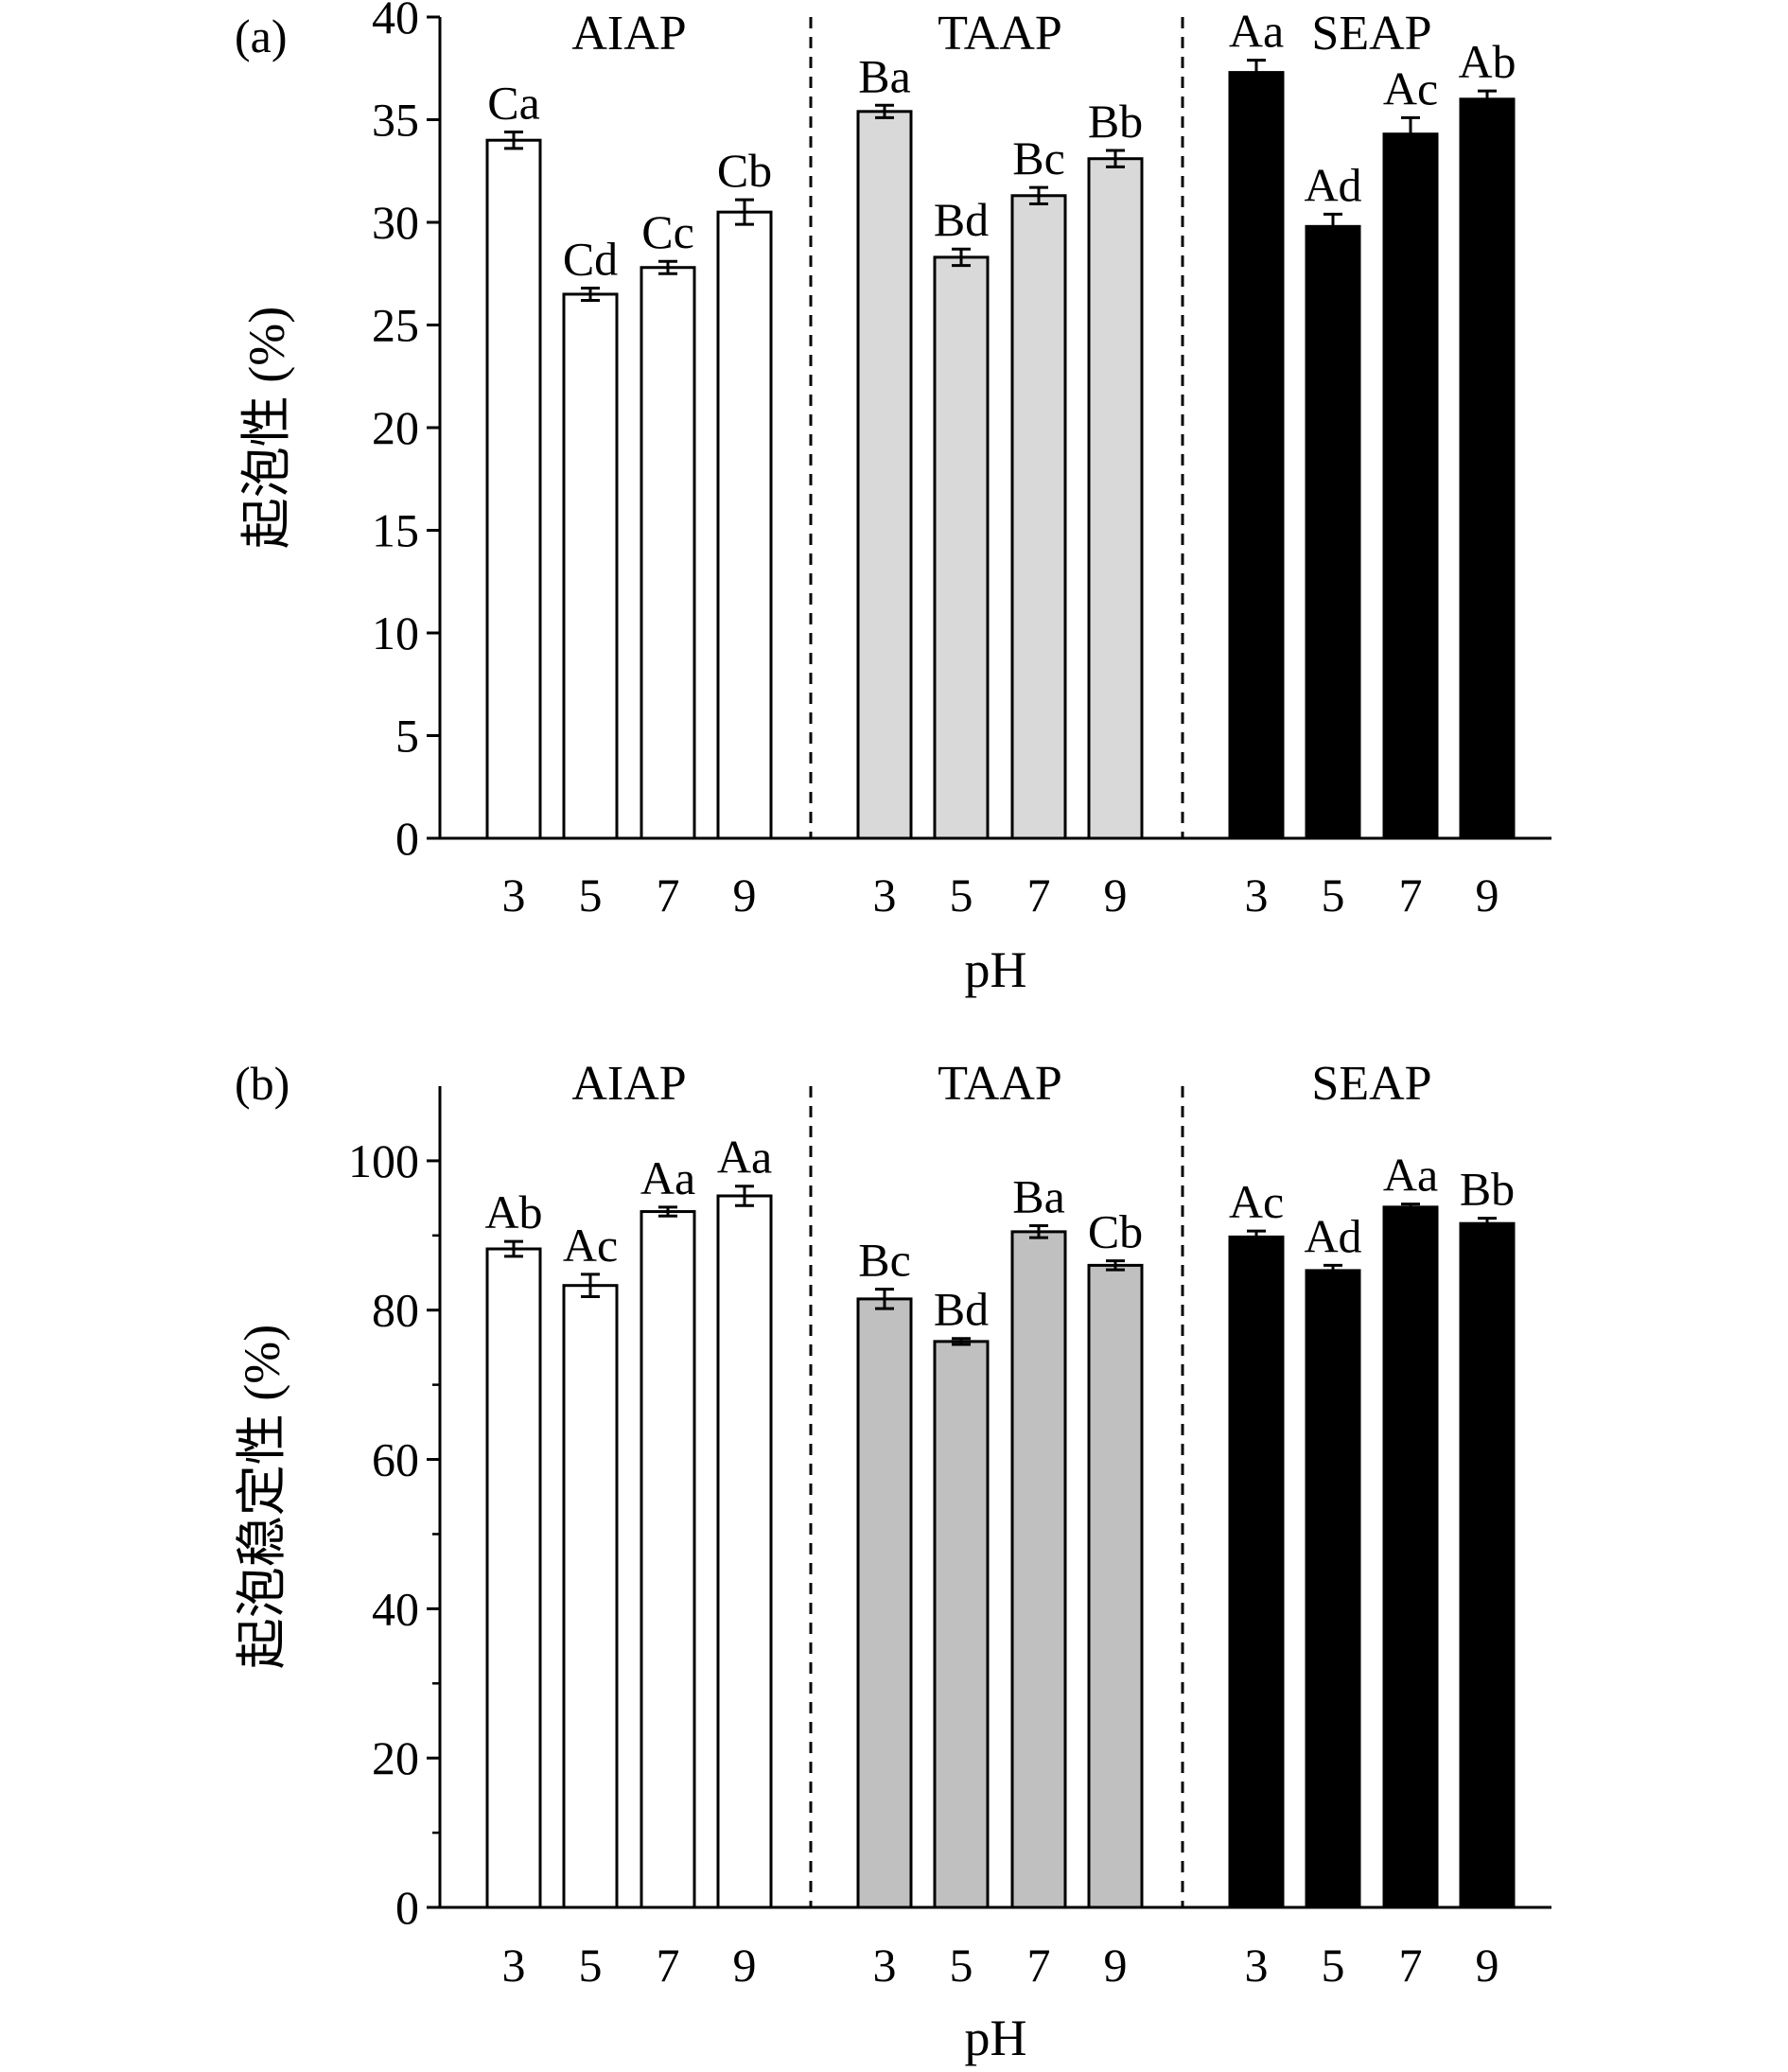 The height and width of the screenshot is (2072, 1788). Describe the element at coordinates (395, 632) in the screenshot. I see `y-tick-label: 10` at that location.